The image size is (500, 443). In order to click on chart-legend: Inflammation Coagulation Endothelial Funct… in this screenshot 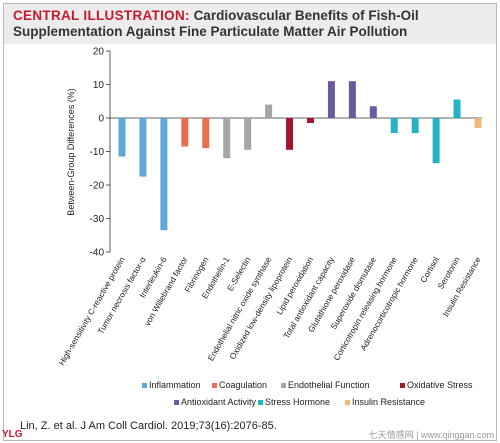, I will do `click(307, 393)`.